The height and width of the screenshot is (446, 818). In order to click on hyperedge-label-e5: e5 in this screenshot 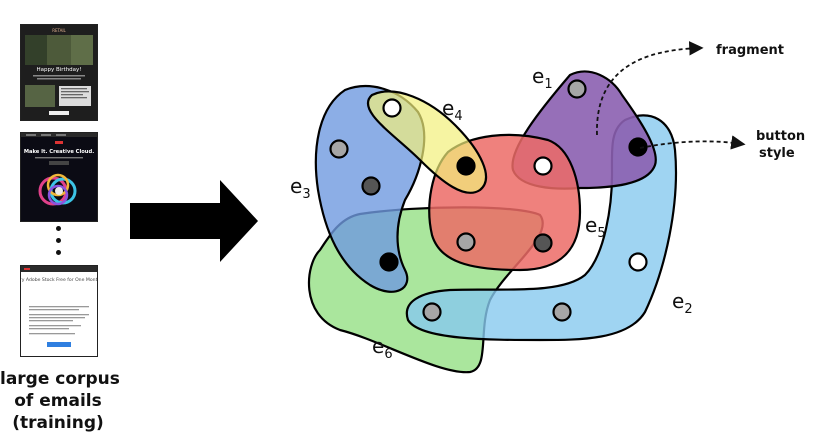, I will do `click(595, 227)`.